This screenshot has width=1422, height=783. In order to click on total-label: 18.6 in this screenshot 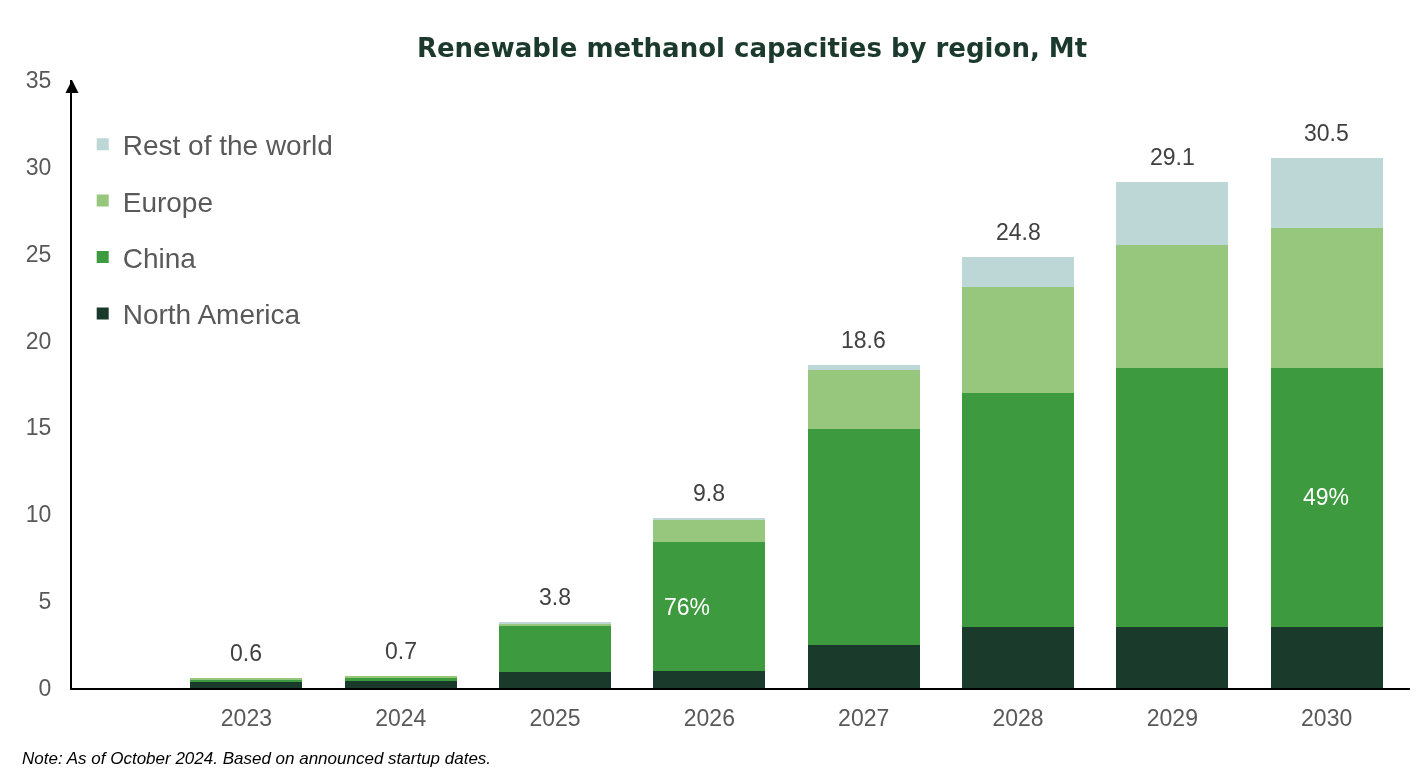, I will do `click(863, 340)`.